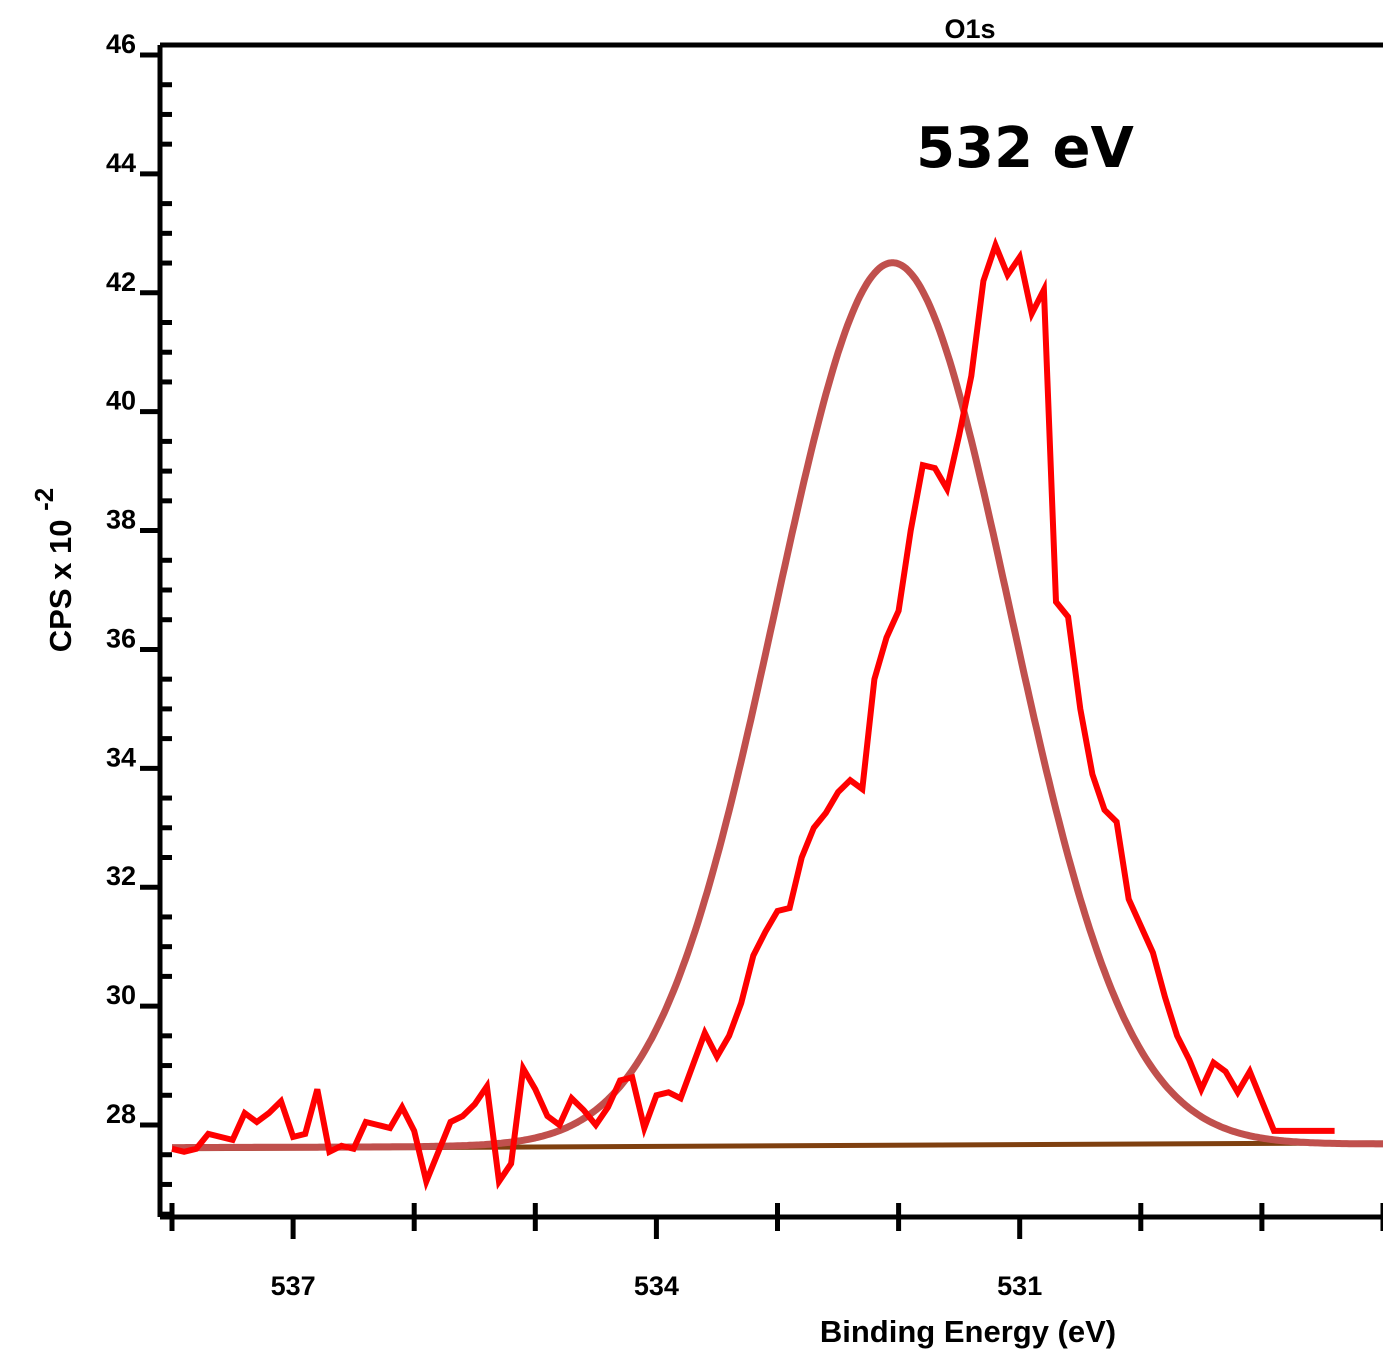 The width and height of the screenshot is (1383, 1358). What do you see at coordinates (121, 995) in the screenshot?
I see `y-tick-label: 30` at bounding box center [121, 995].